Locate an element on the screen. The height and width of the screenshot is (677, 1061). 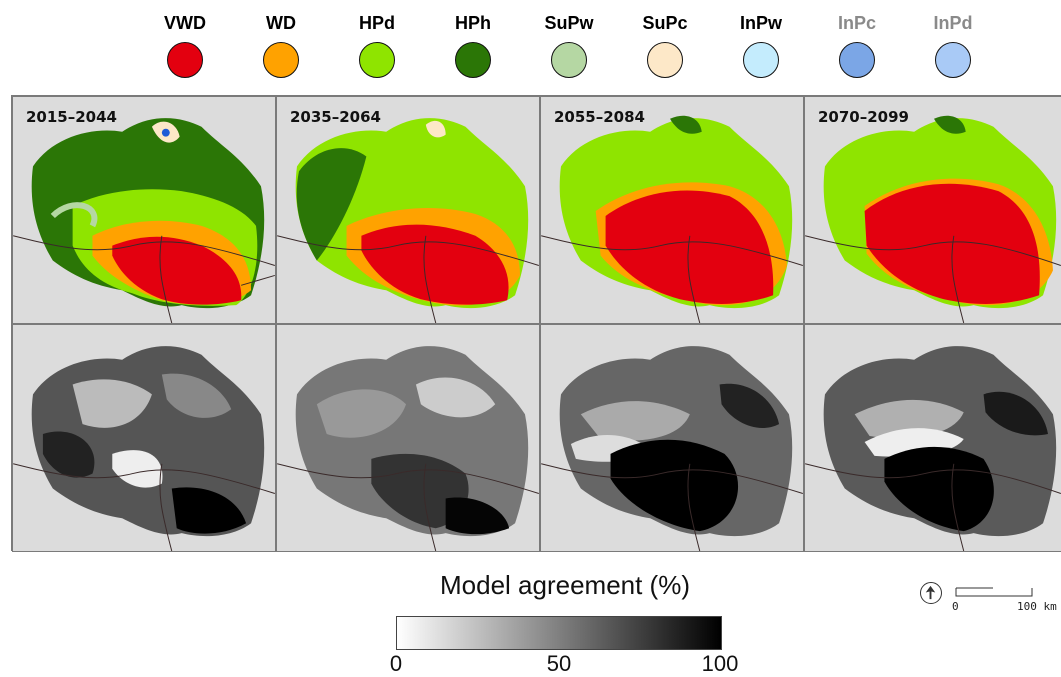
legend-item-supw: SuPw is located at coordinates (569, 44).